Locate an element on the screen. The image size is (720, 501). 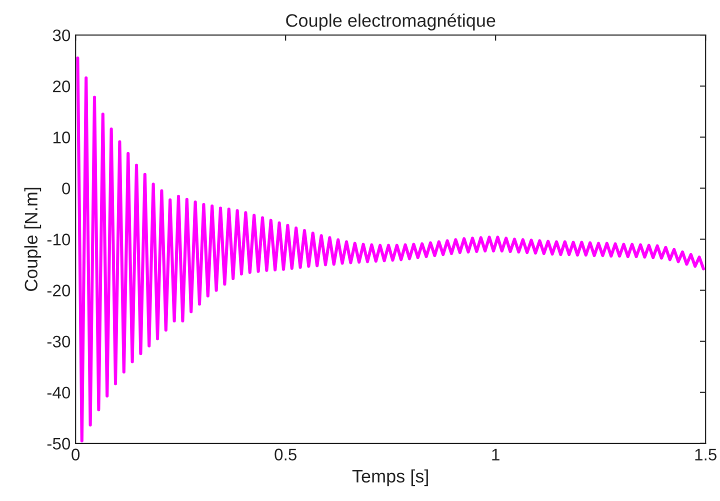
x-tick-label: 0.5 is located at coordinates (285, 454).